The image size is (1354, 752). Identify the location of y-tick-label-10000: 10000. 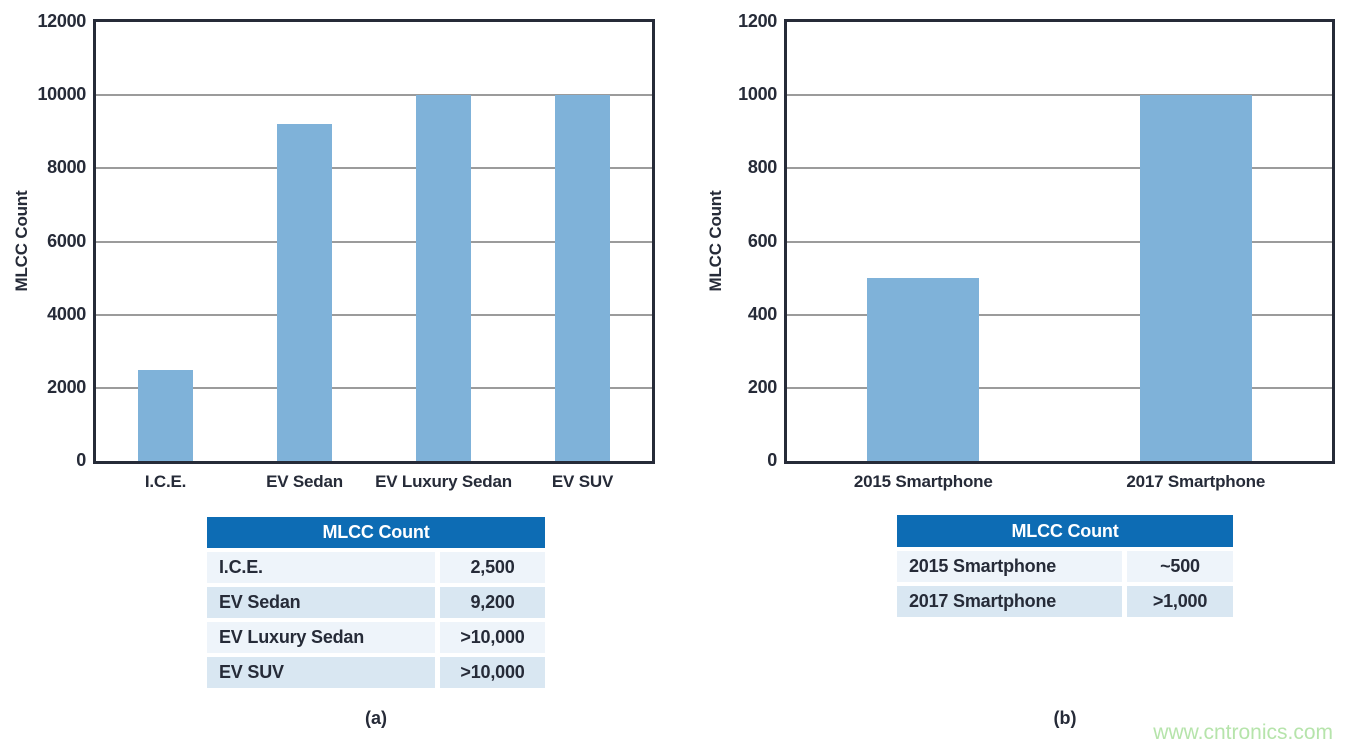
(61, 94).